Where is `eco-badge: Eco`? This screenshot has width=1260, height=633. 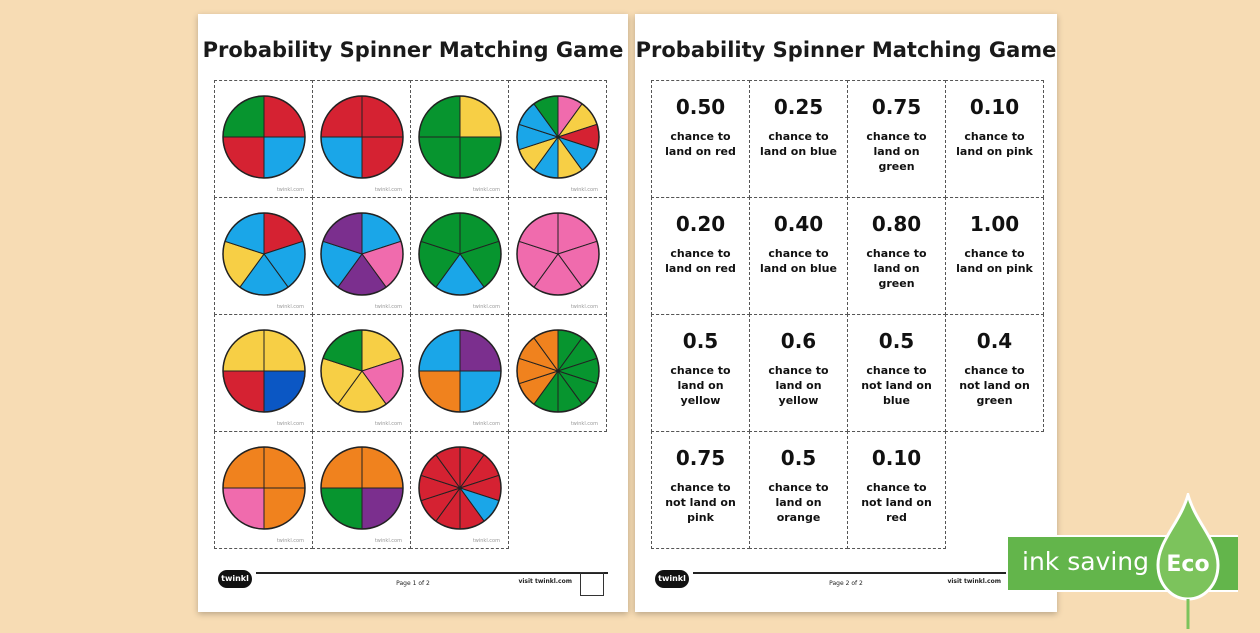
eco-badge: Eco is located at coordinates (1187, 564).